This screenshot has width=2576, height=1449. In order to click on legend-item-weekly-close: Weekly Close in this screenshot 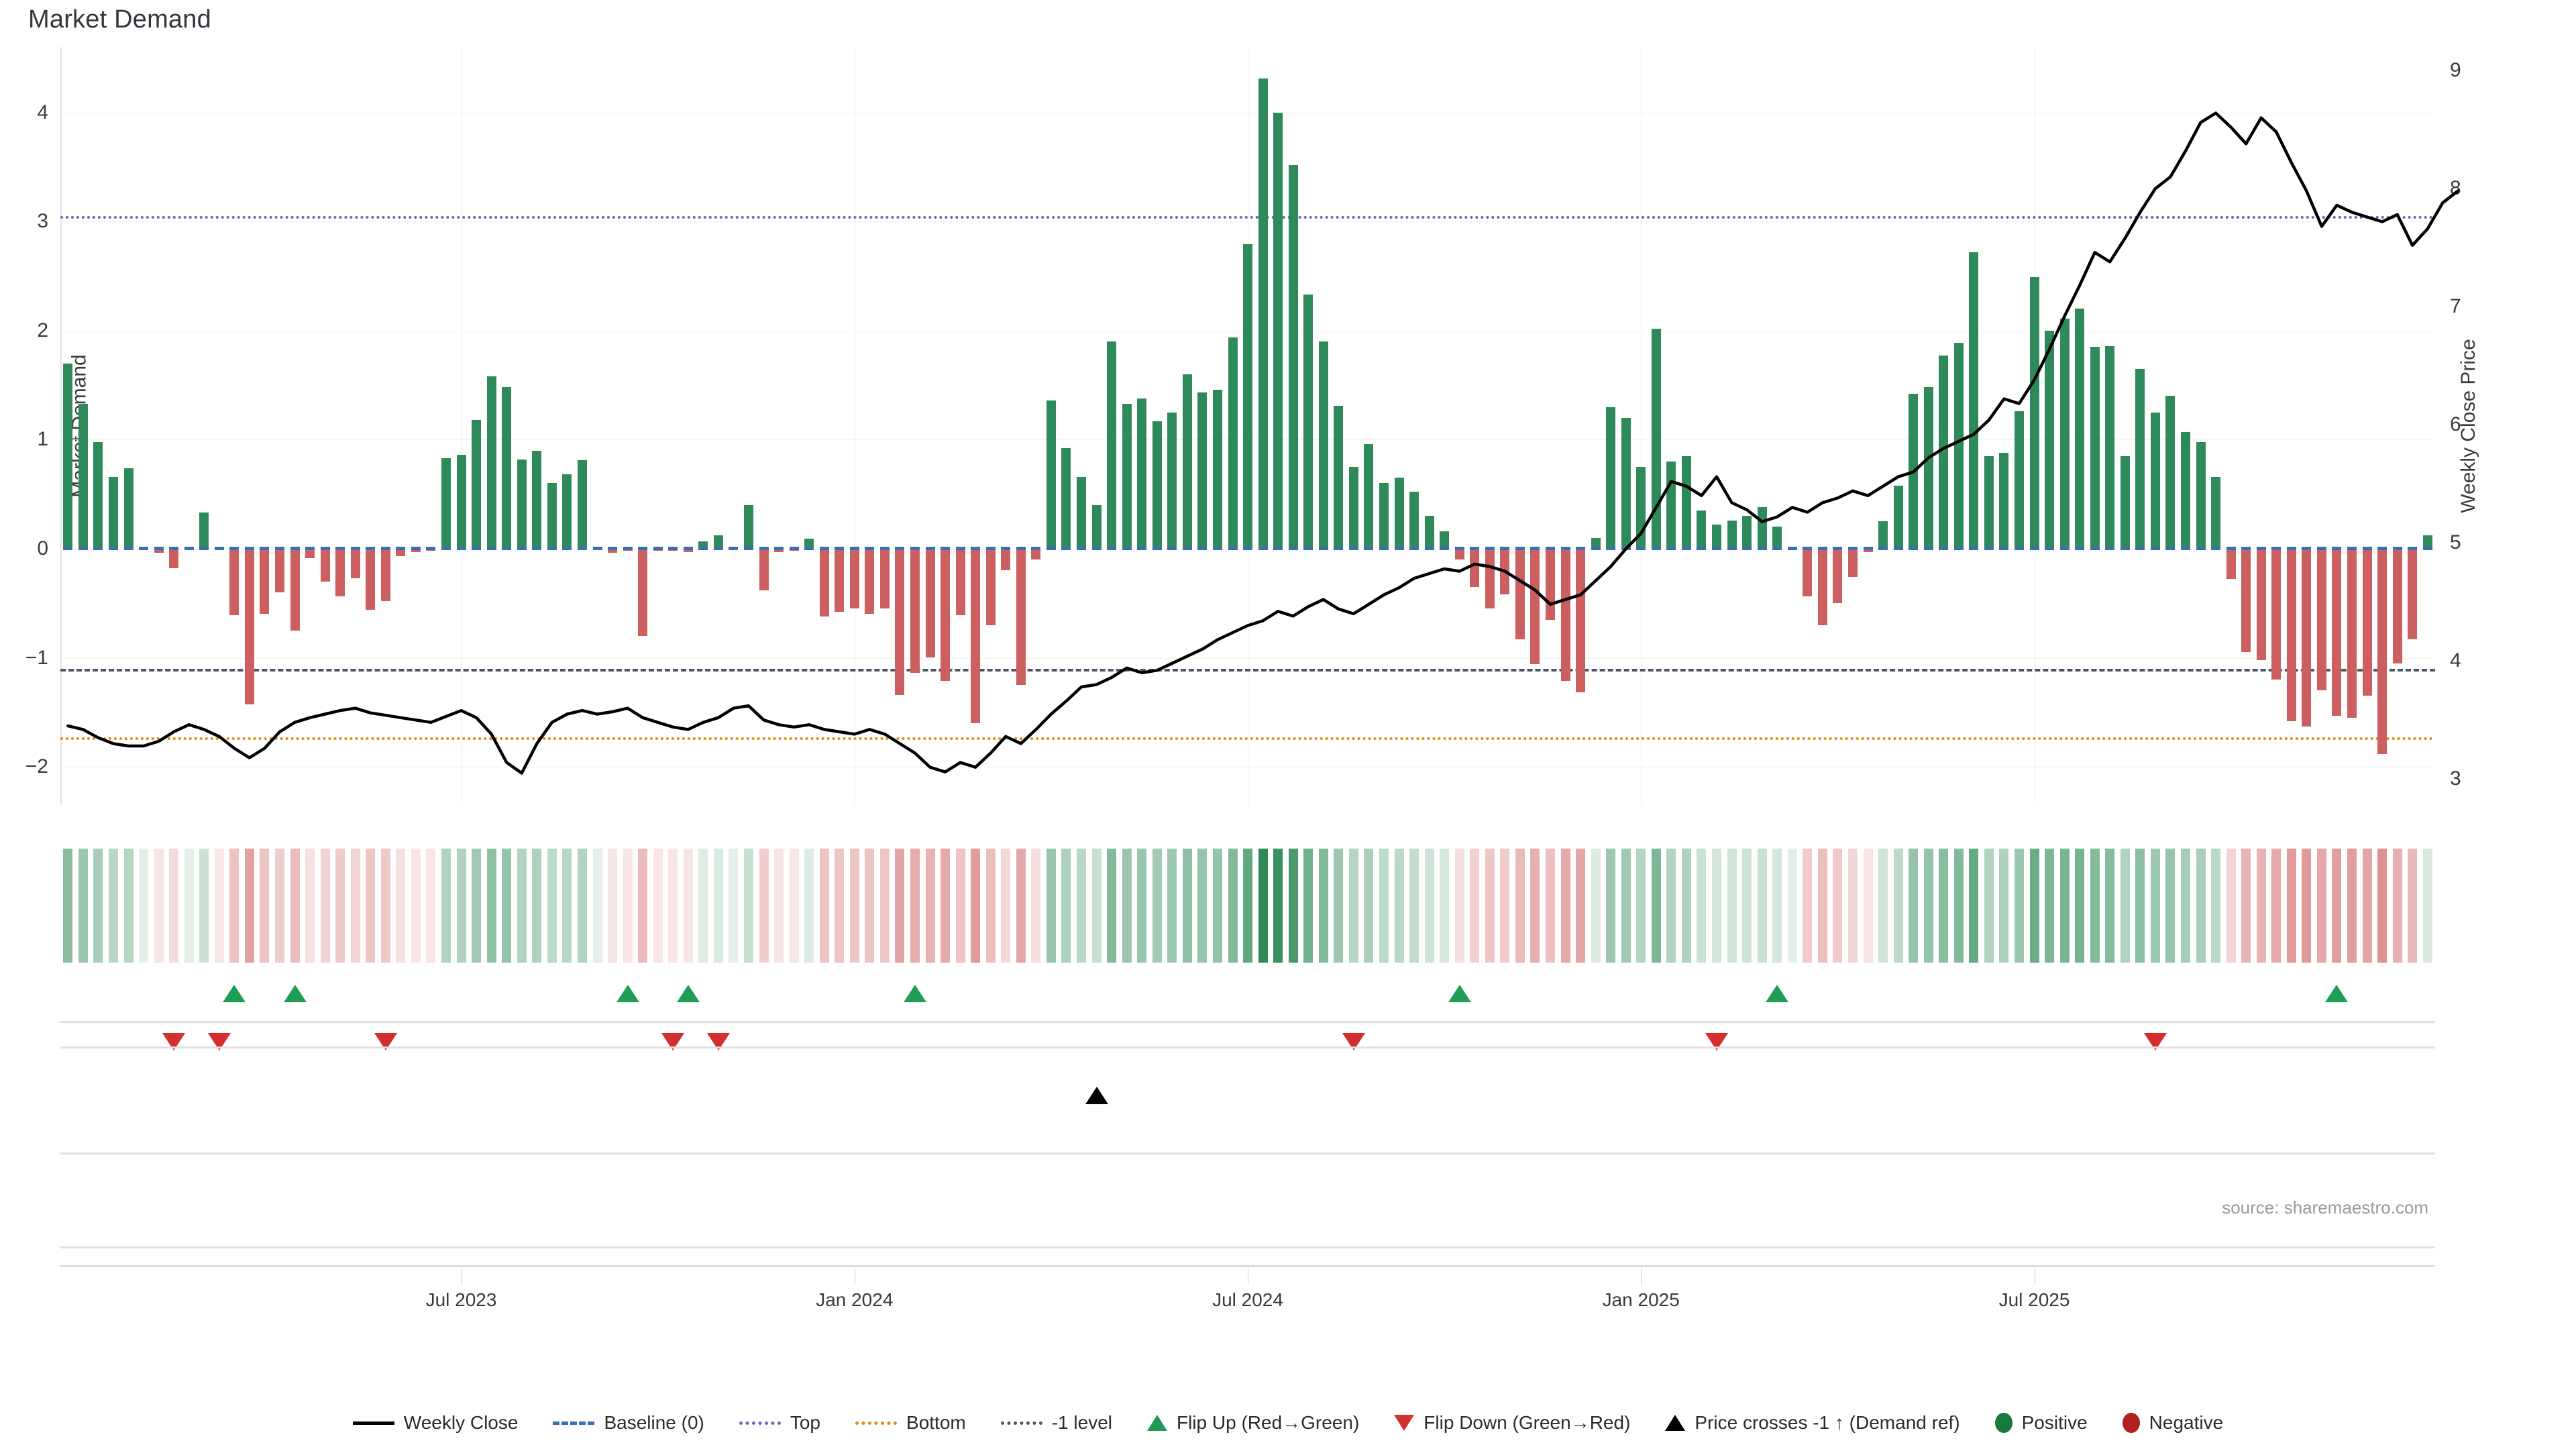, I will do `click(435, 1423)`.